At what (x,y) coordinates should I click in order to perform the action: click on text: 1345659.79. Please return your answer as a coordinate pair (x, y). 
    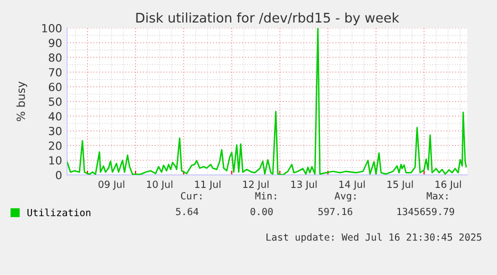
    Looking at the image, I should click on (425, 212).